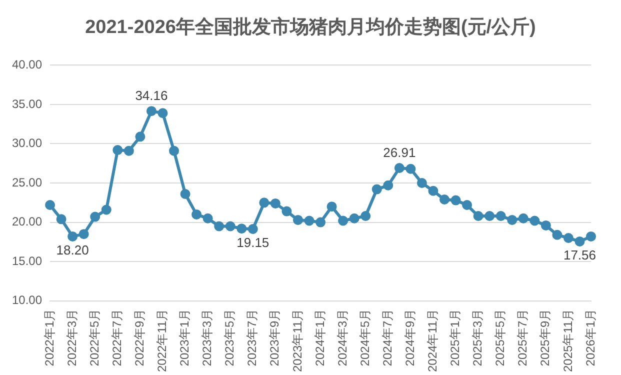 The width and height of the screenshot is (621, 375). I want to click on x-tick-label: 2022年5月, so click(94, 337).